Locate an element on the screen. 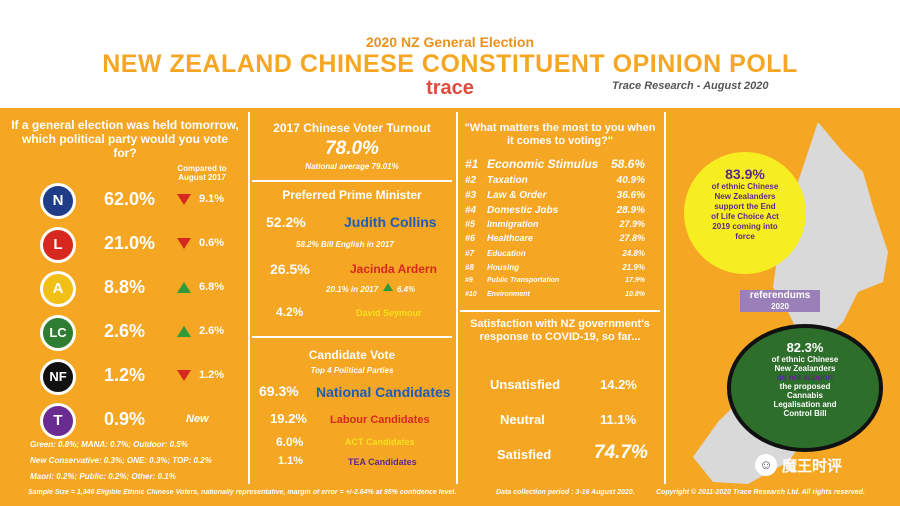 This screenshot has height=506, width=900. party-change-value: 2.6% is located at coordinates (212, 331).